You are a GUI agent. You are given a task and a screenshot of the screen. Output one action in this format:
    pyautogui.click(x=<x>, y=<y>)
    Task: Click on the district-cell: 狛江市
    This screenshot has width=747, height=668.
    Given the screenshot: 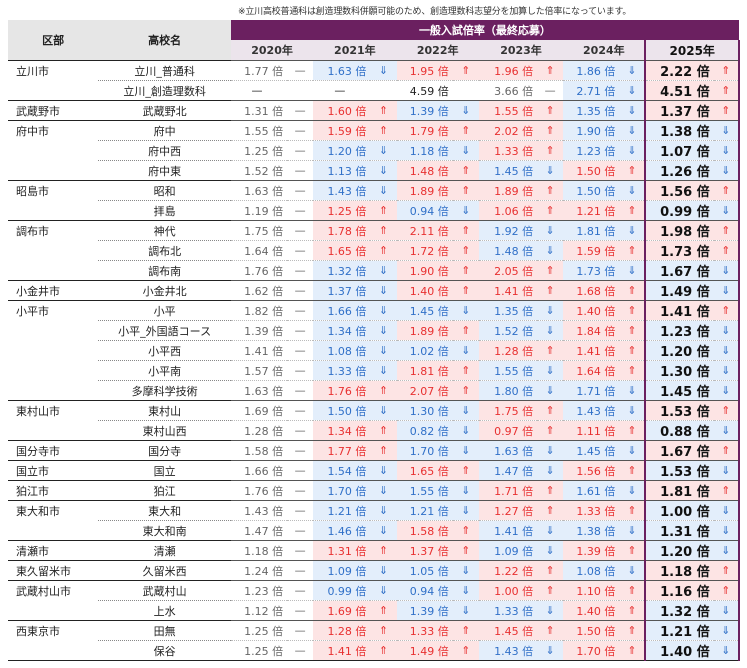 What is the action you would take?
    pyautogui.click(x=53, y=490)
    